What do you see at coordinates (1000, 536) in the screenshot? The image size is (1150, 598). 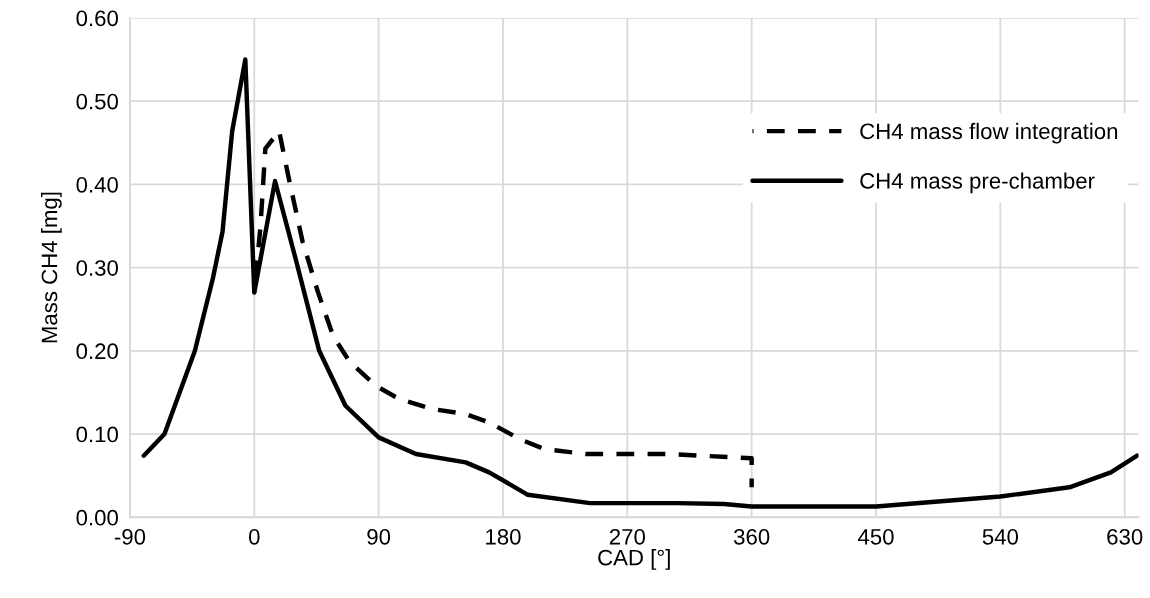 I see `x-tick-label: 540` at bounding box center [1000, 536].